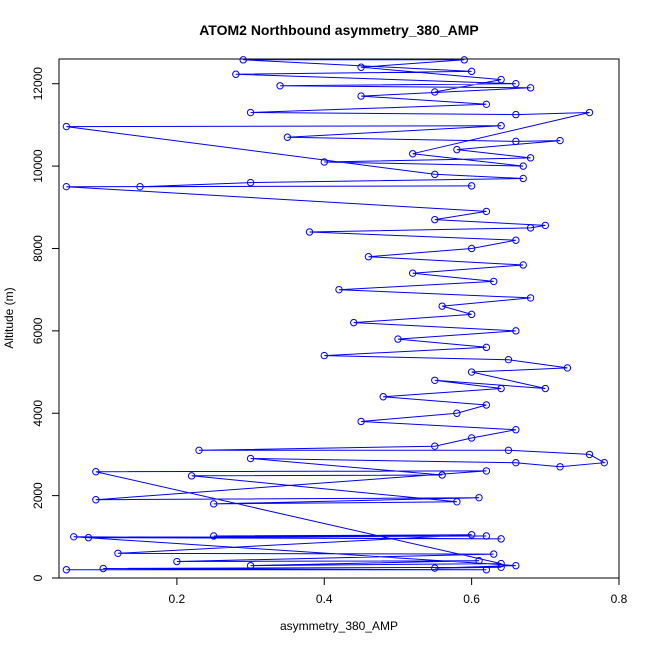  What do you see at coordinates (38, 248) in the screenshot?
I see `y-tick-label: 8000` at bounding box center [38, 248].